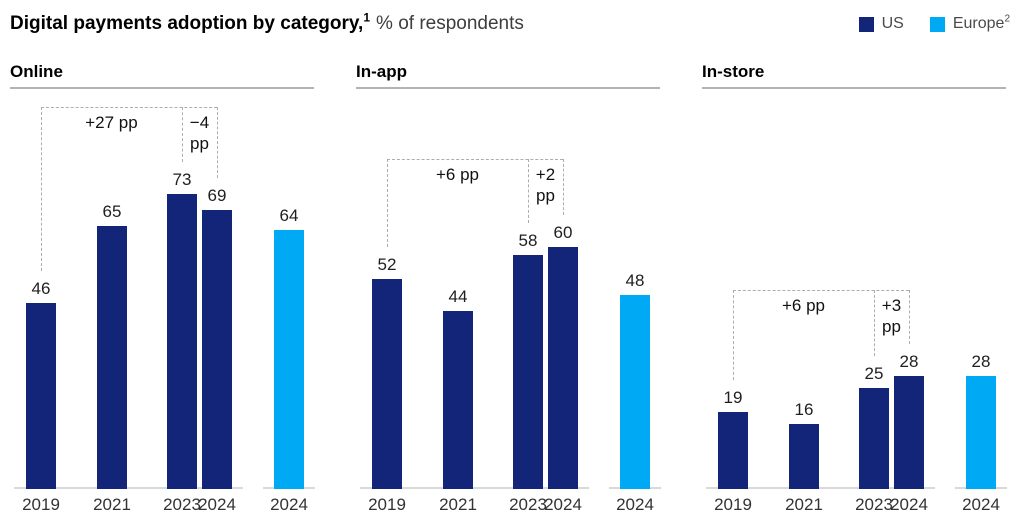  What do you see at coordinates (217, 195) in the screenshot?
I see `value-label: 69` at bounding box center [217, 195].